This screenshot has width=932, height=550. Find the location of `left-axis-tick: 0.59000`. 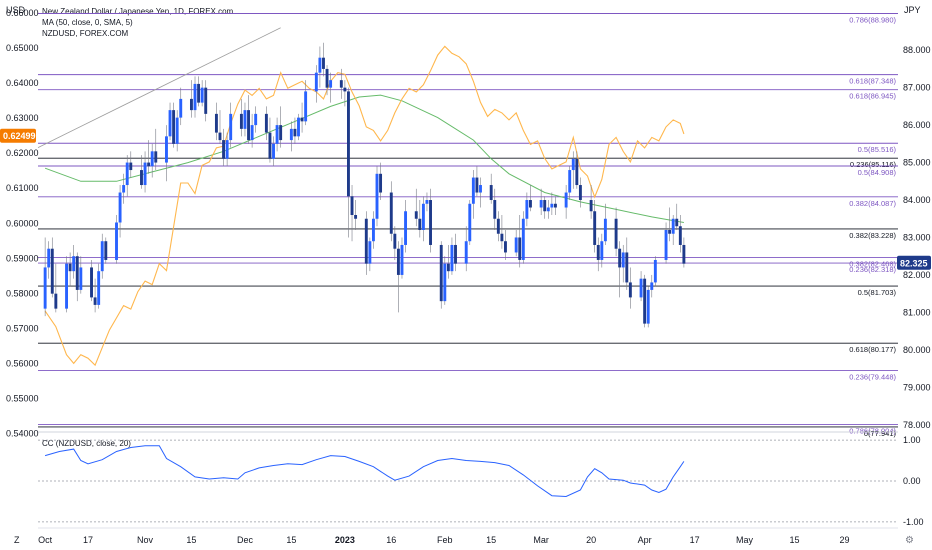

left-axis-tick: 0.59000 is located at coordinates (22, 258).